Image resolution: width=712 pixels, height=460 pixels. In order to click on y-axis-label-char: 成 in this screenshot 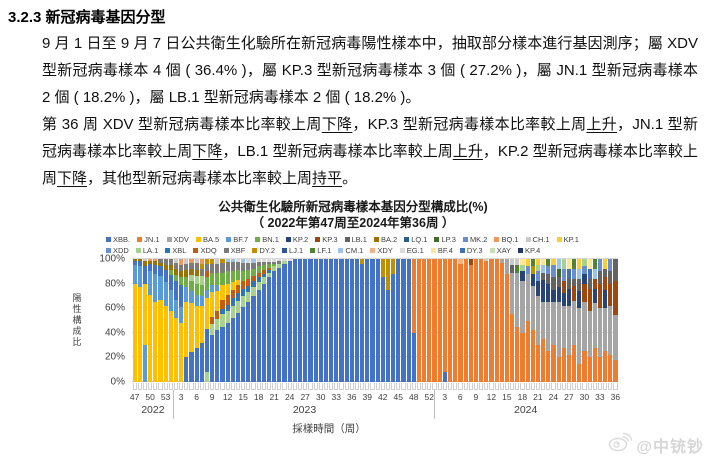, I will do `click(77, 331)`.